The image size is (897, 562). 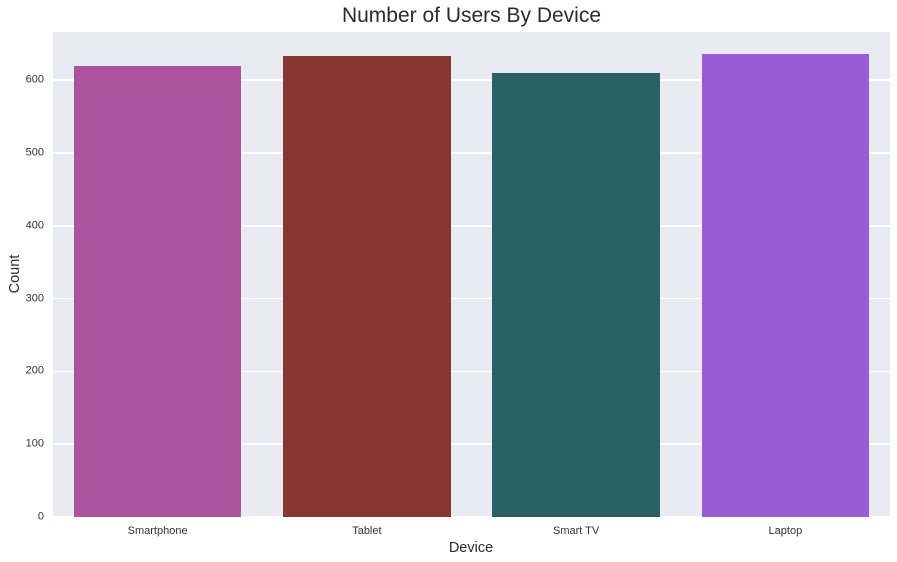 I want to click on chart-title: Number of Users By Device, so click(x=471, y=15).